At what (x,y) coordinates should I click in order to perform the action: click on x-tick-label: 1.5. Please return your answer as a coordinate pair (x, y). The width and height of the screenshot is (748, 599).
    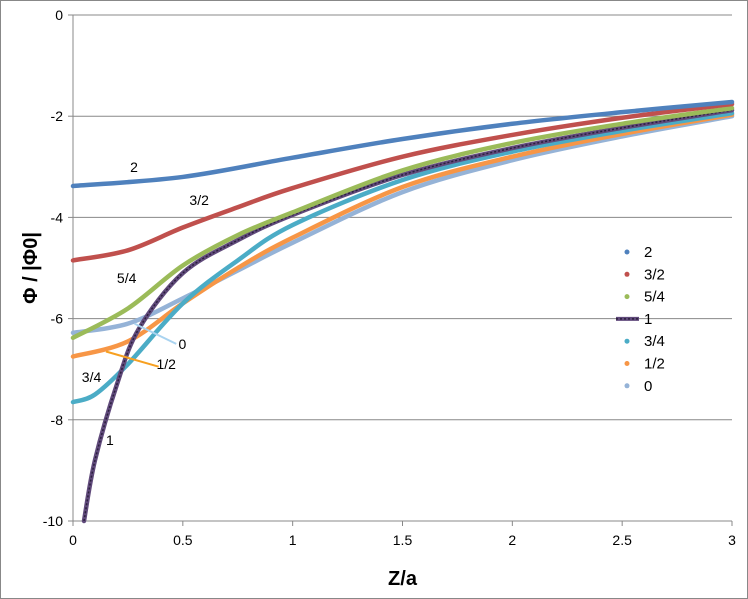
    Looking at the image, I should click on (403, 540).